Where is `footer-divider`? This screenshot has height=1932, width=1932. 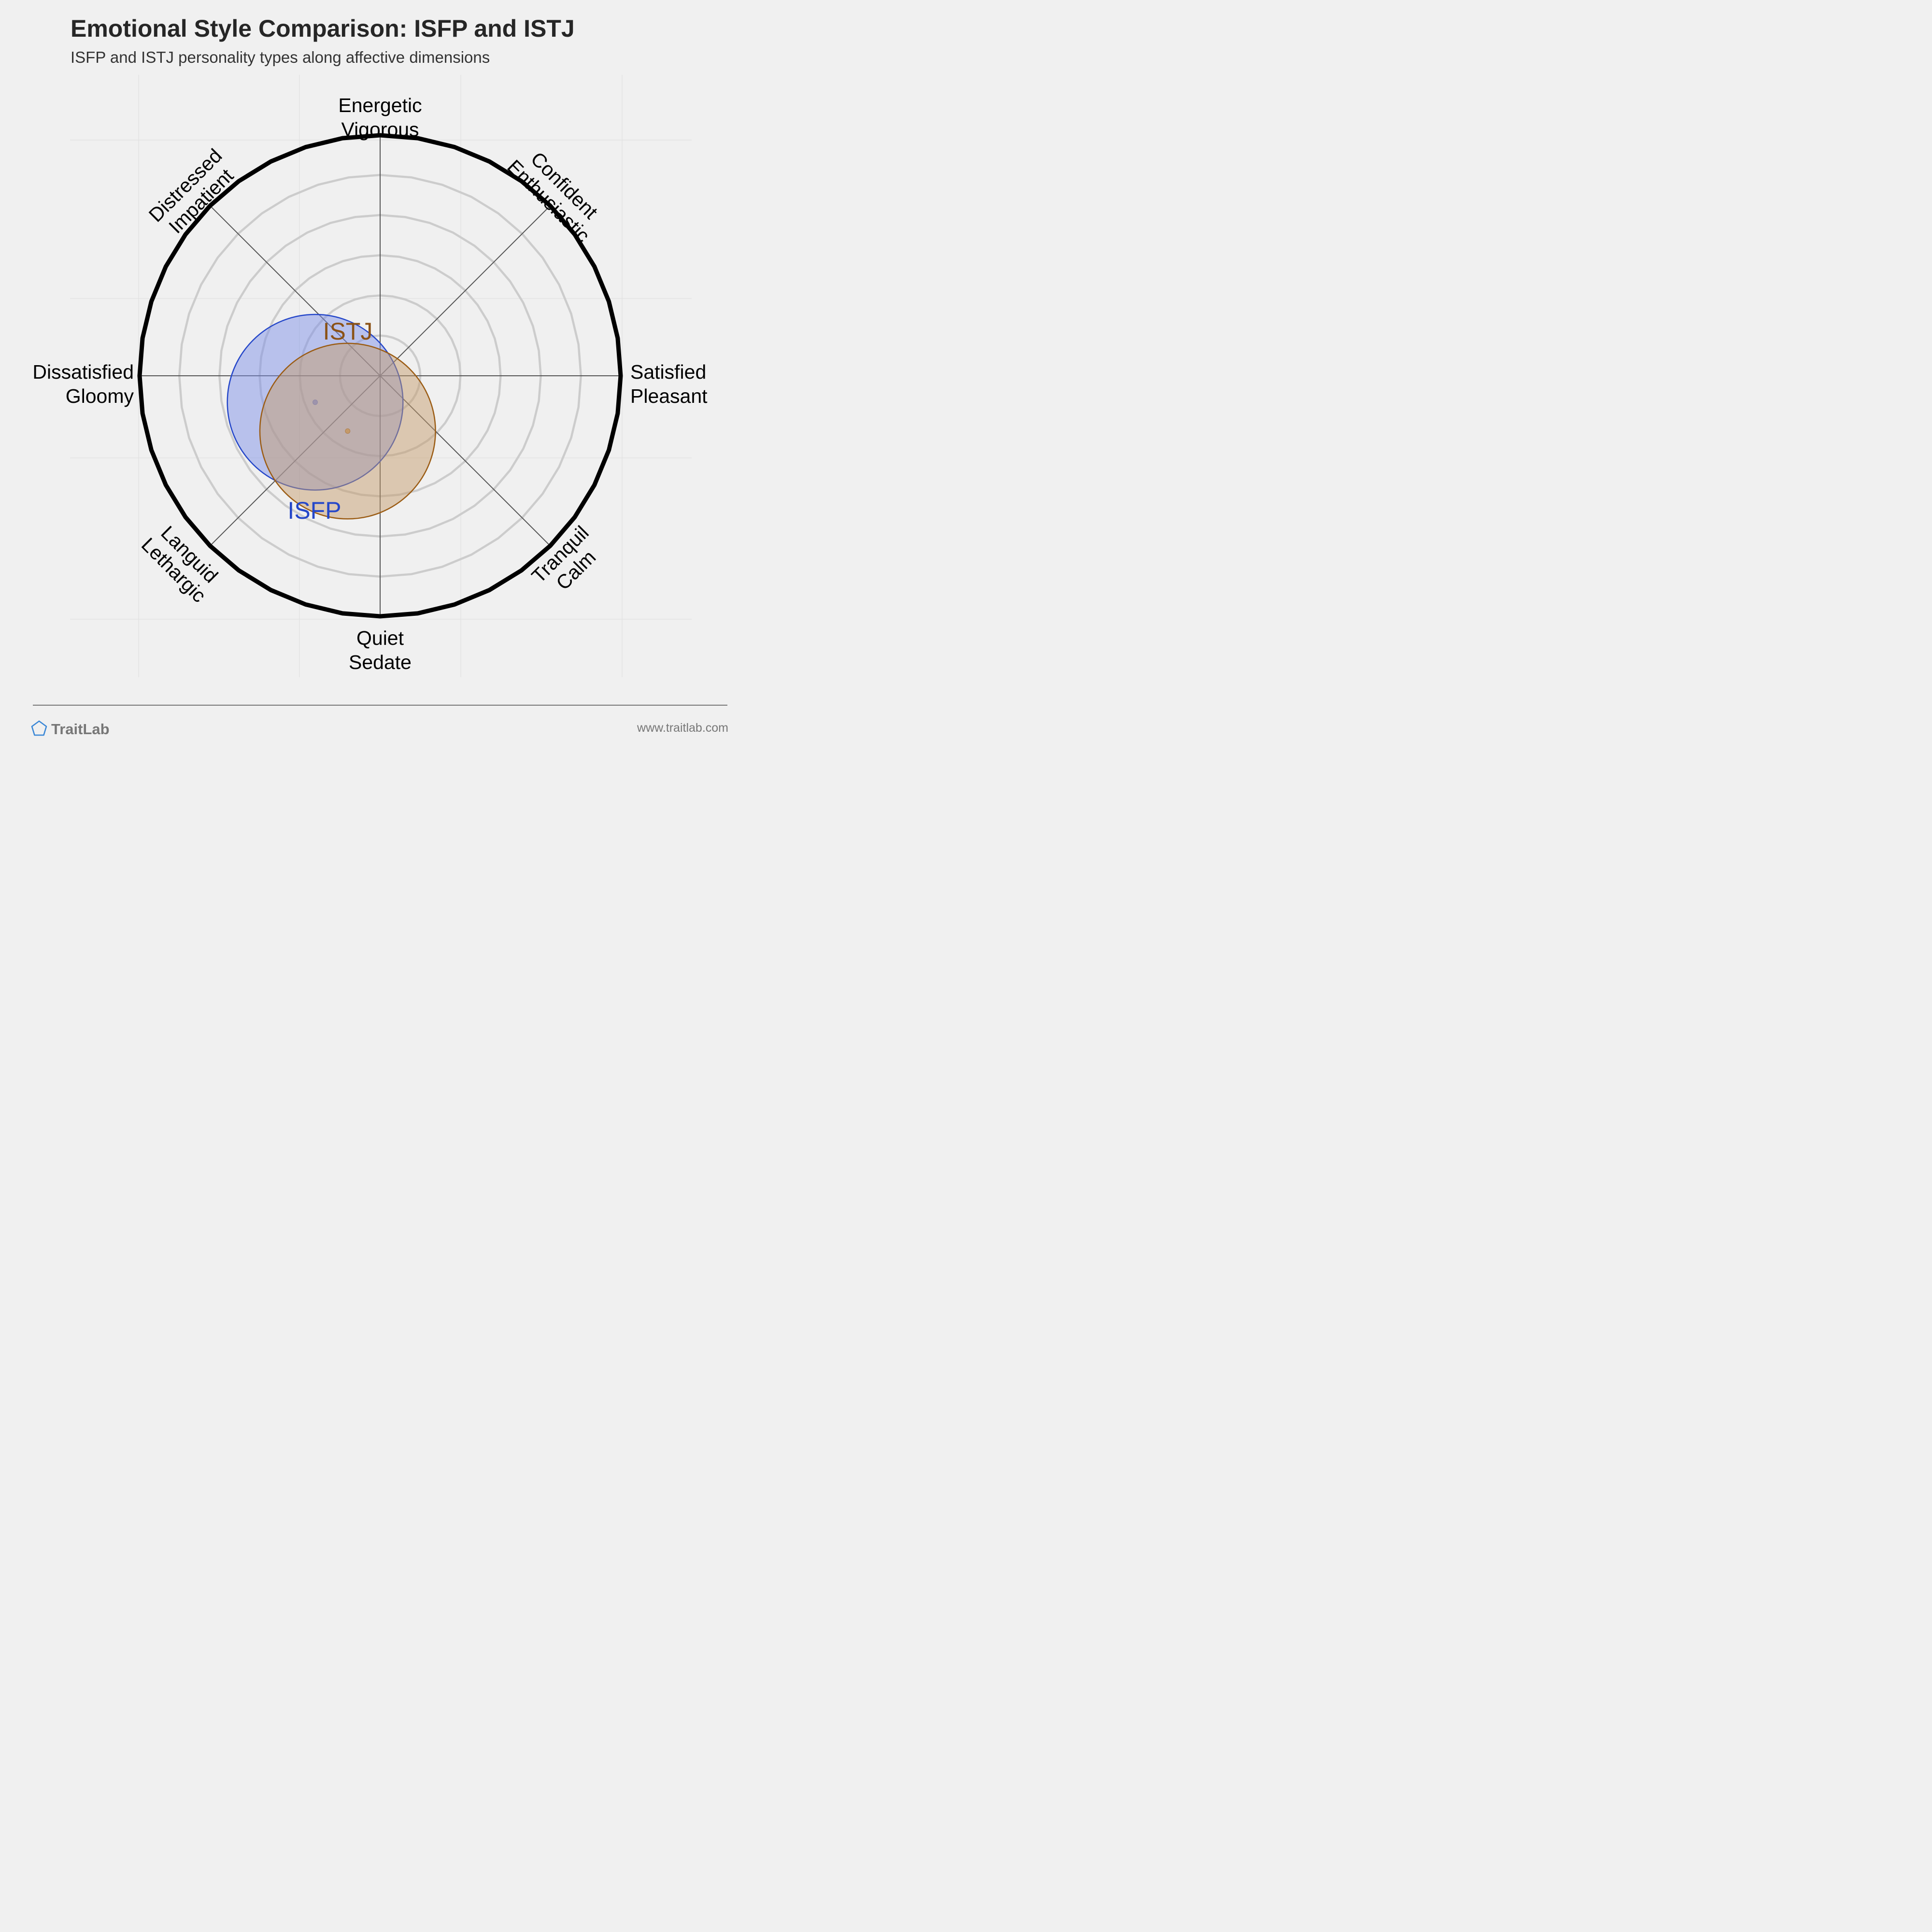 footer-divider is located at coordinates (380, 705).